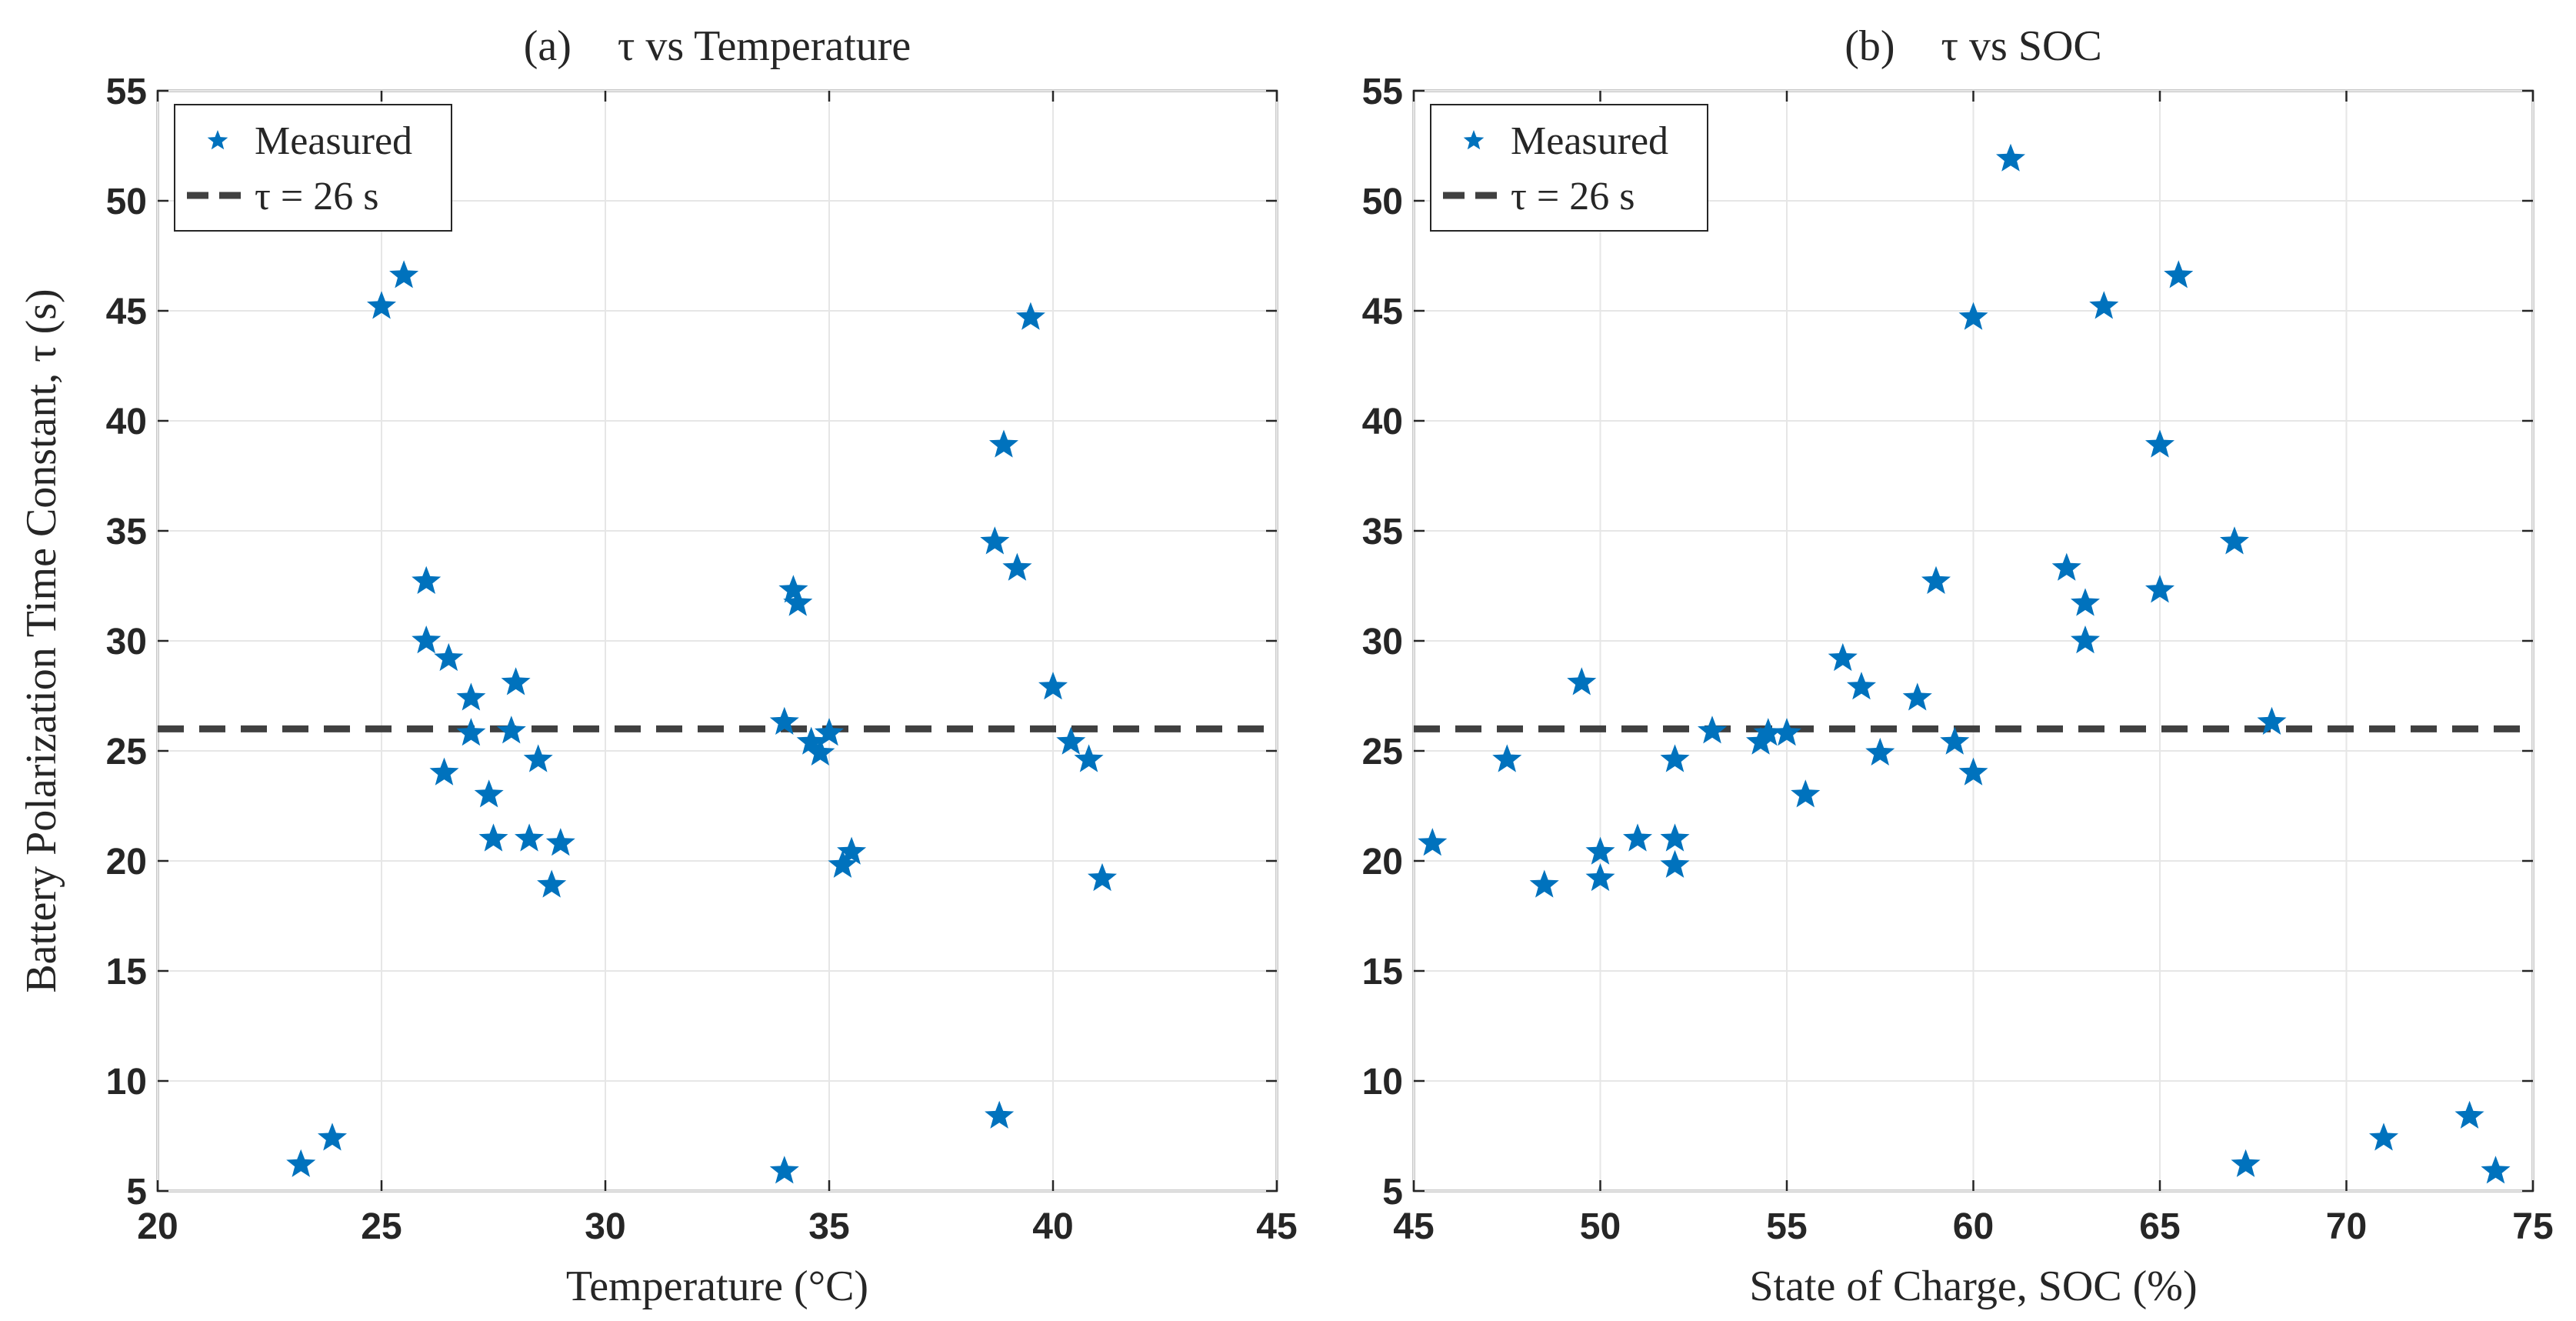 The width and height of the screenshot is (2576, 1321). I want to click on x-tick-label: 25, so click(381, 1226).